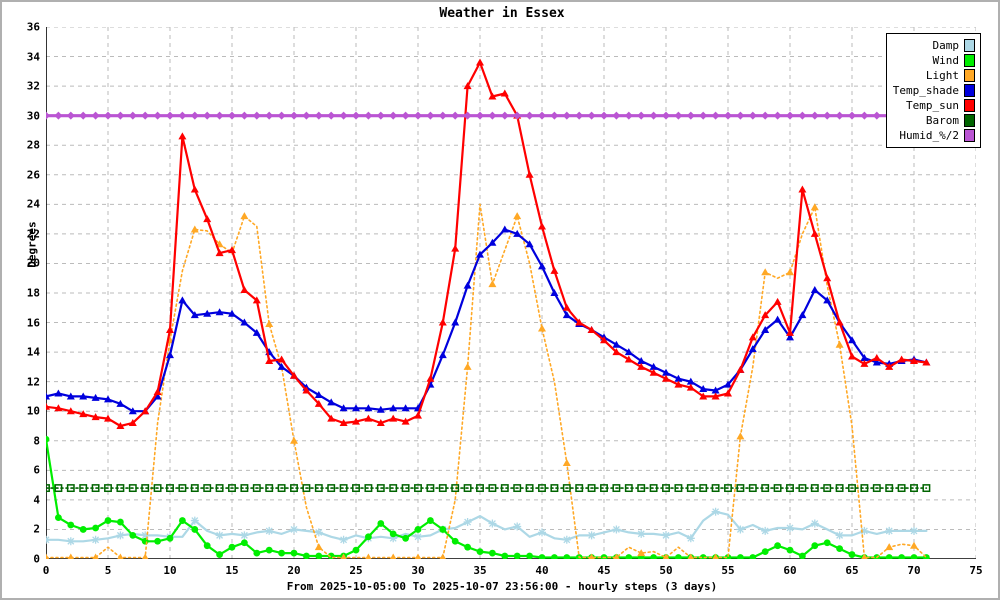 This screenshot has height=600, width=1000. Describe the element at coordinates (934, 75) in the screenshot. I see `legend-item-light: Light` at that location.